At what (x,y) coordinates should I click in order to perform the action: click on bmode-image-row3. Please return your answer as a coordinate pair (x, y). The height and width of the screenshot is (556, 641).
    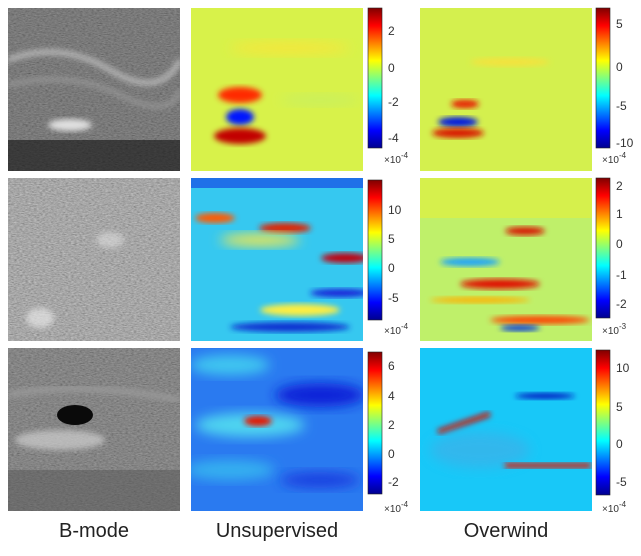
    Looking at the image, I should click on (94, 429).